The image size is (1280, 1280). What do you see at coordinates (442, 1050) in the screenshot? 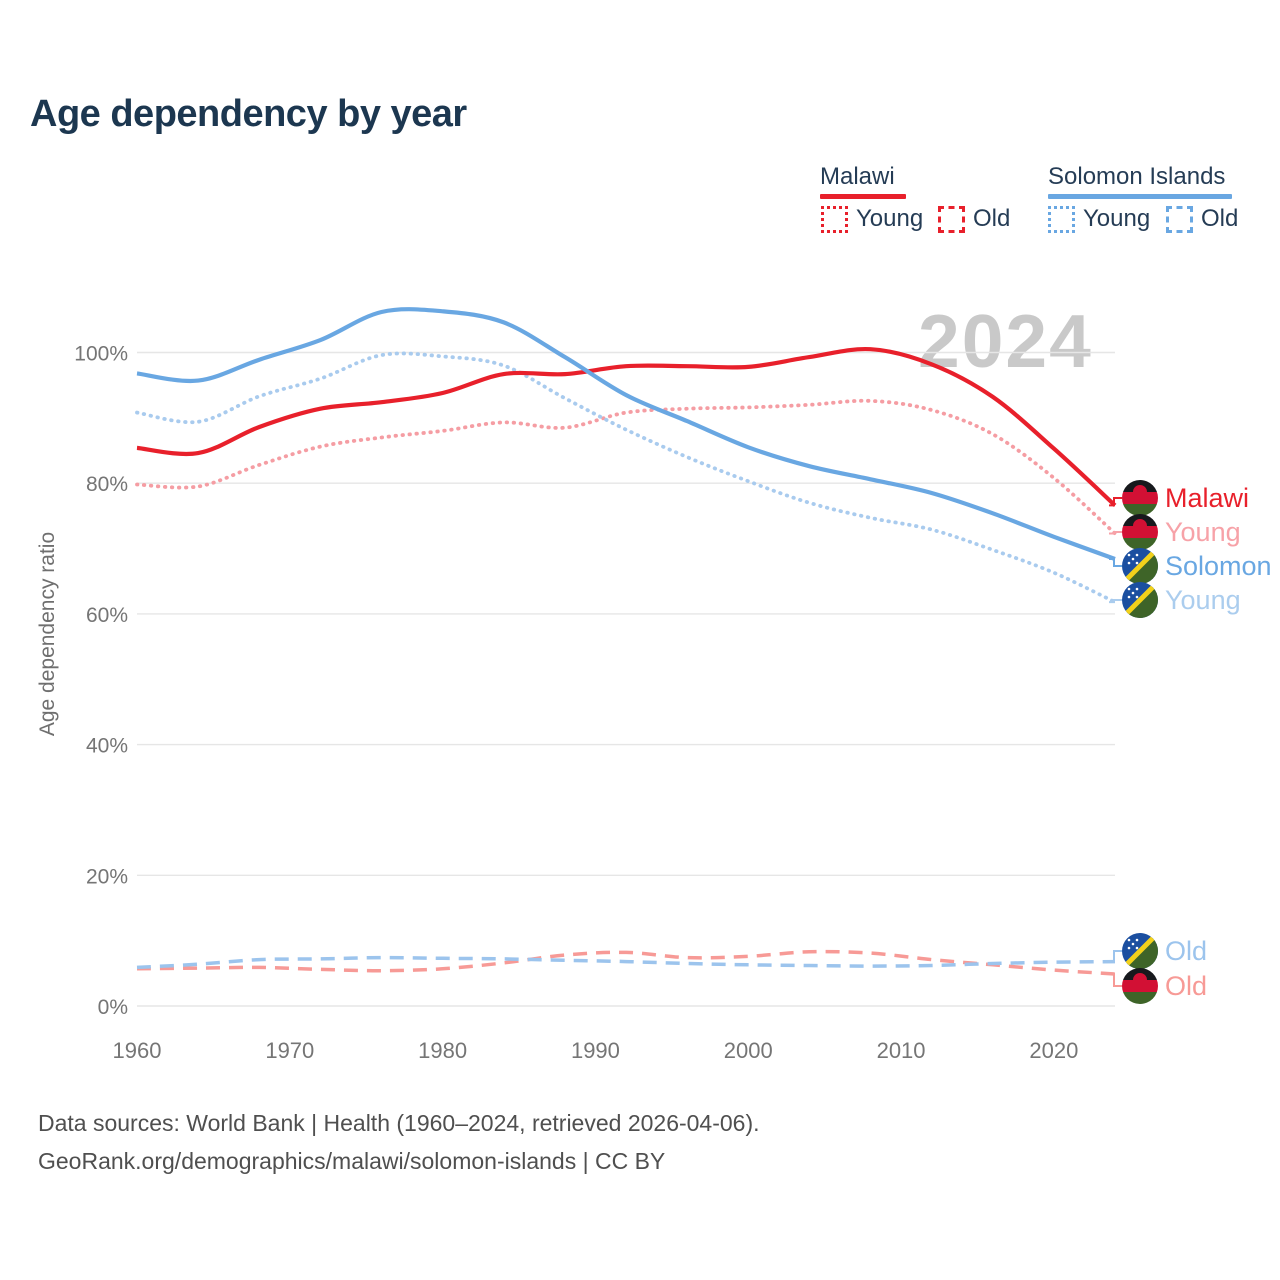
I see `x-tick-label: 1980` at bounding box center [442, 1050].